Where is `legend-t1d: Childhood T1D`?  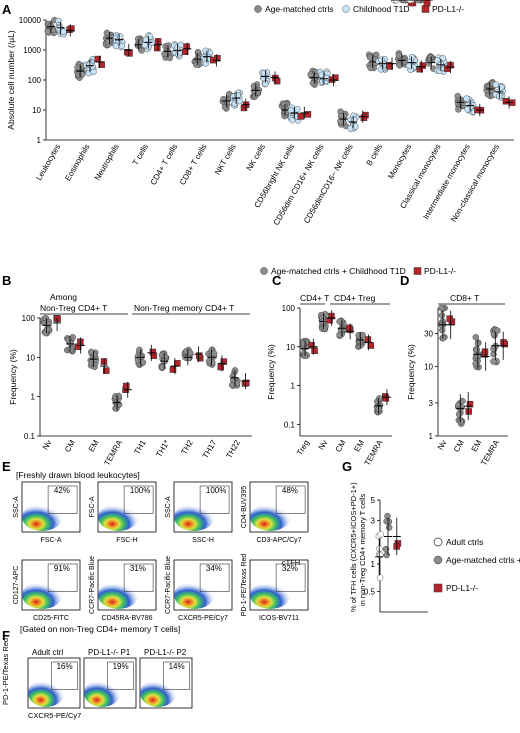
legend-t1d: Childhood T1D is located at coordinates (381, 9).